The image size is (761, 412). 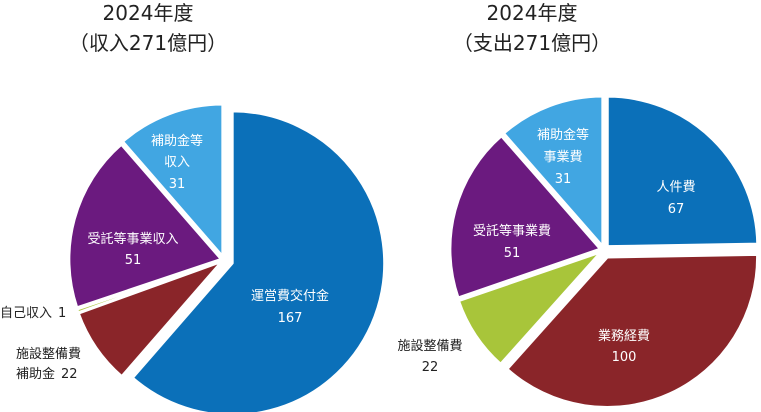 I want to click on label-hojokin-shunyu-line1: 補助金等, so click(x=177, y=141).